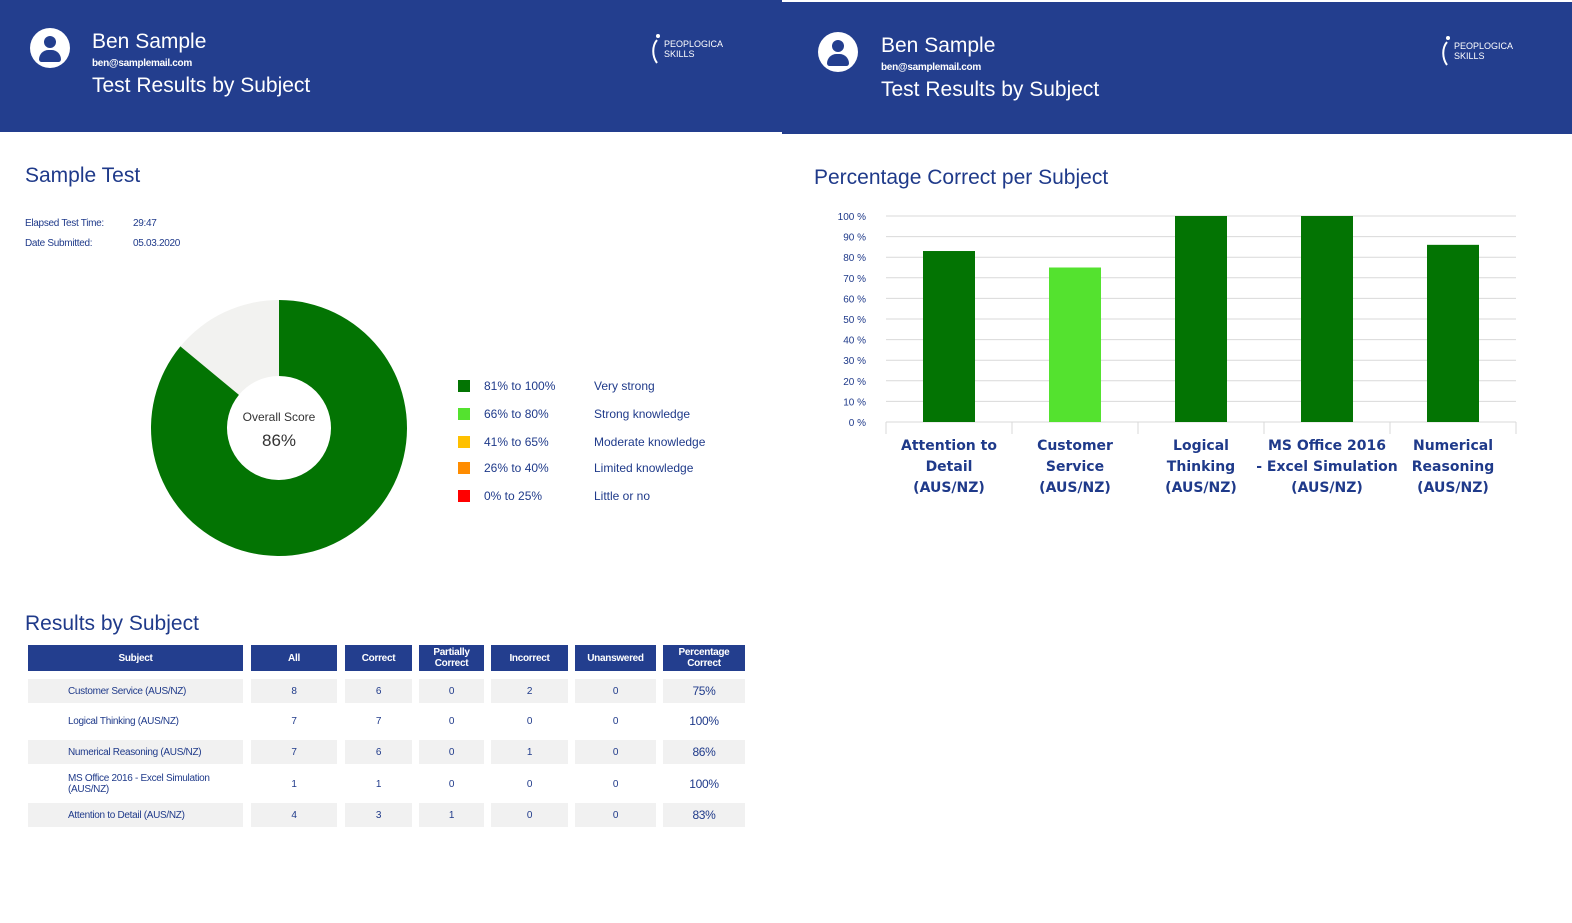  What do you see at coordinates (513, 496) in the screenshot?
I see `legend-range: 0% to 25%` at bounding box center [513, 496].